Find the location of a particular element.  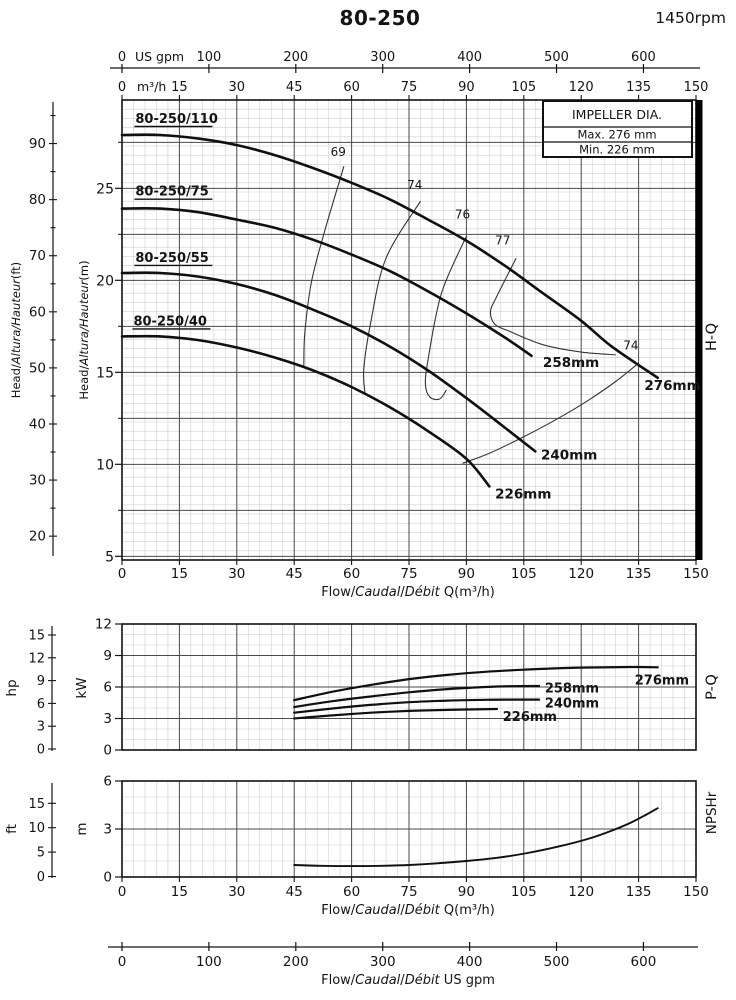

x-tick-label: 60 is located at coordinates (351, 892).